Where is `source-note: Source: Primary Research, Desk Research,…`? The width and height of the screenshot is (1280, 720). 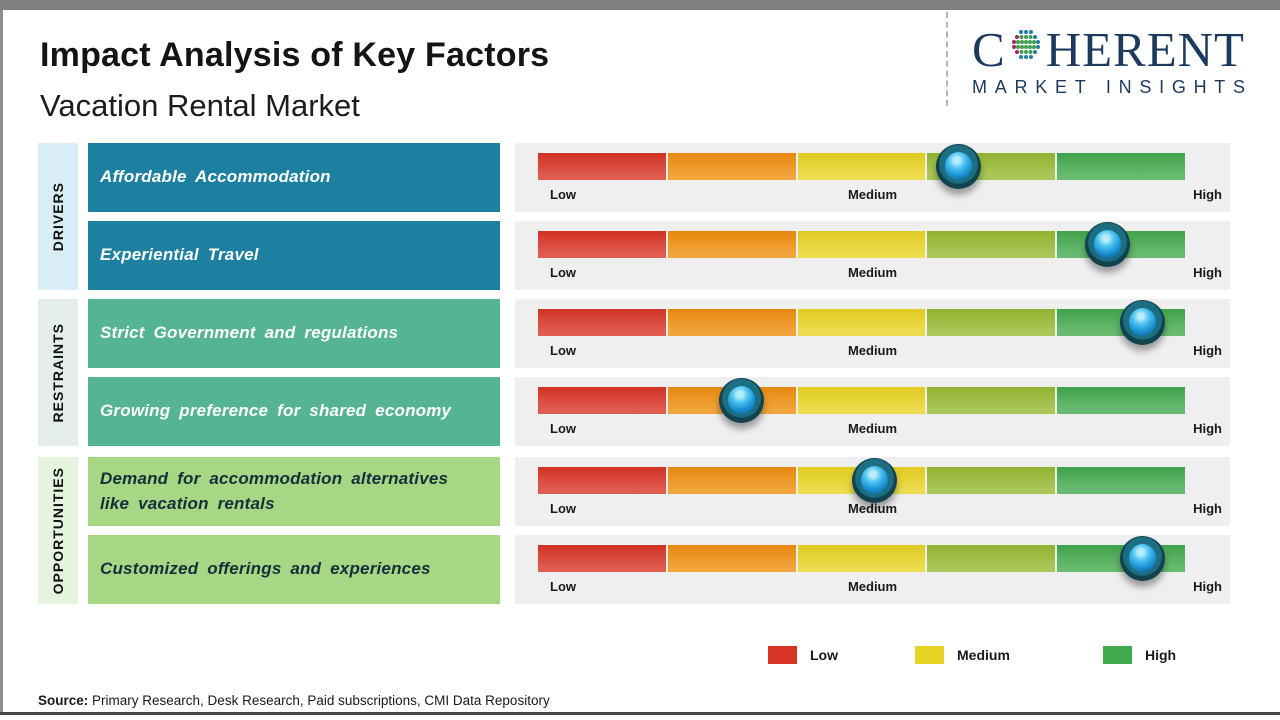
source-note: Source: Primary Research, Desk Research,… is located at coordinates (294, 700).